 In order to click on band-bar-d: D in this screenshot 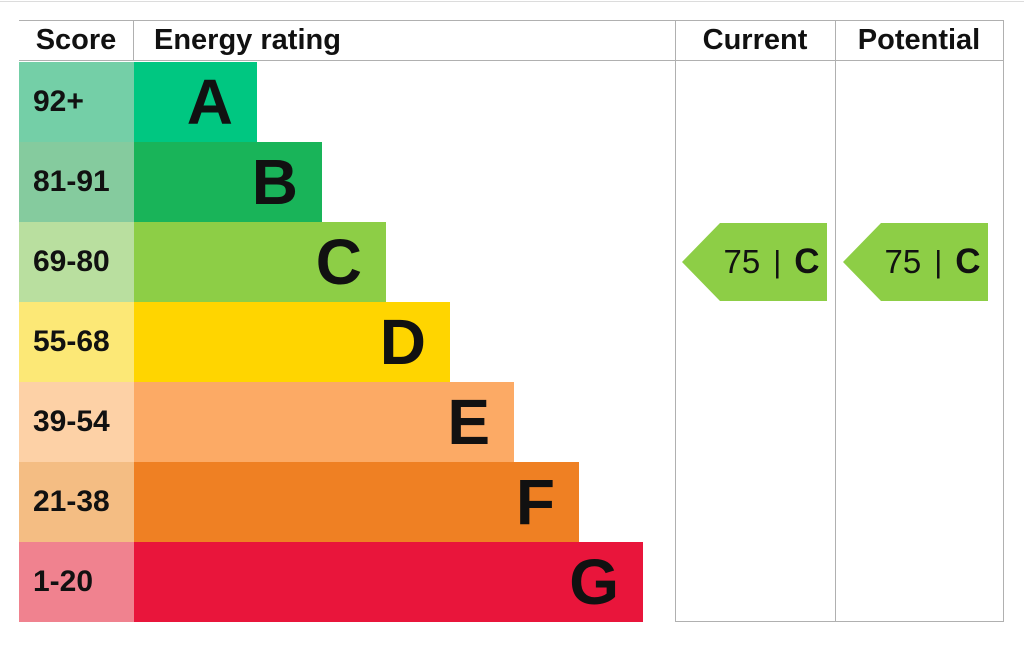, I will do `click(292, 342)`.